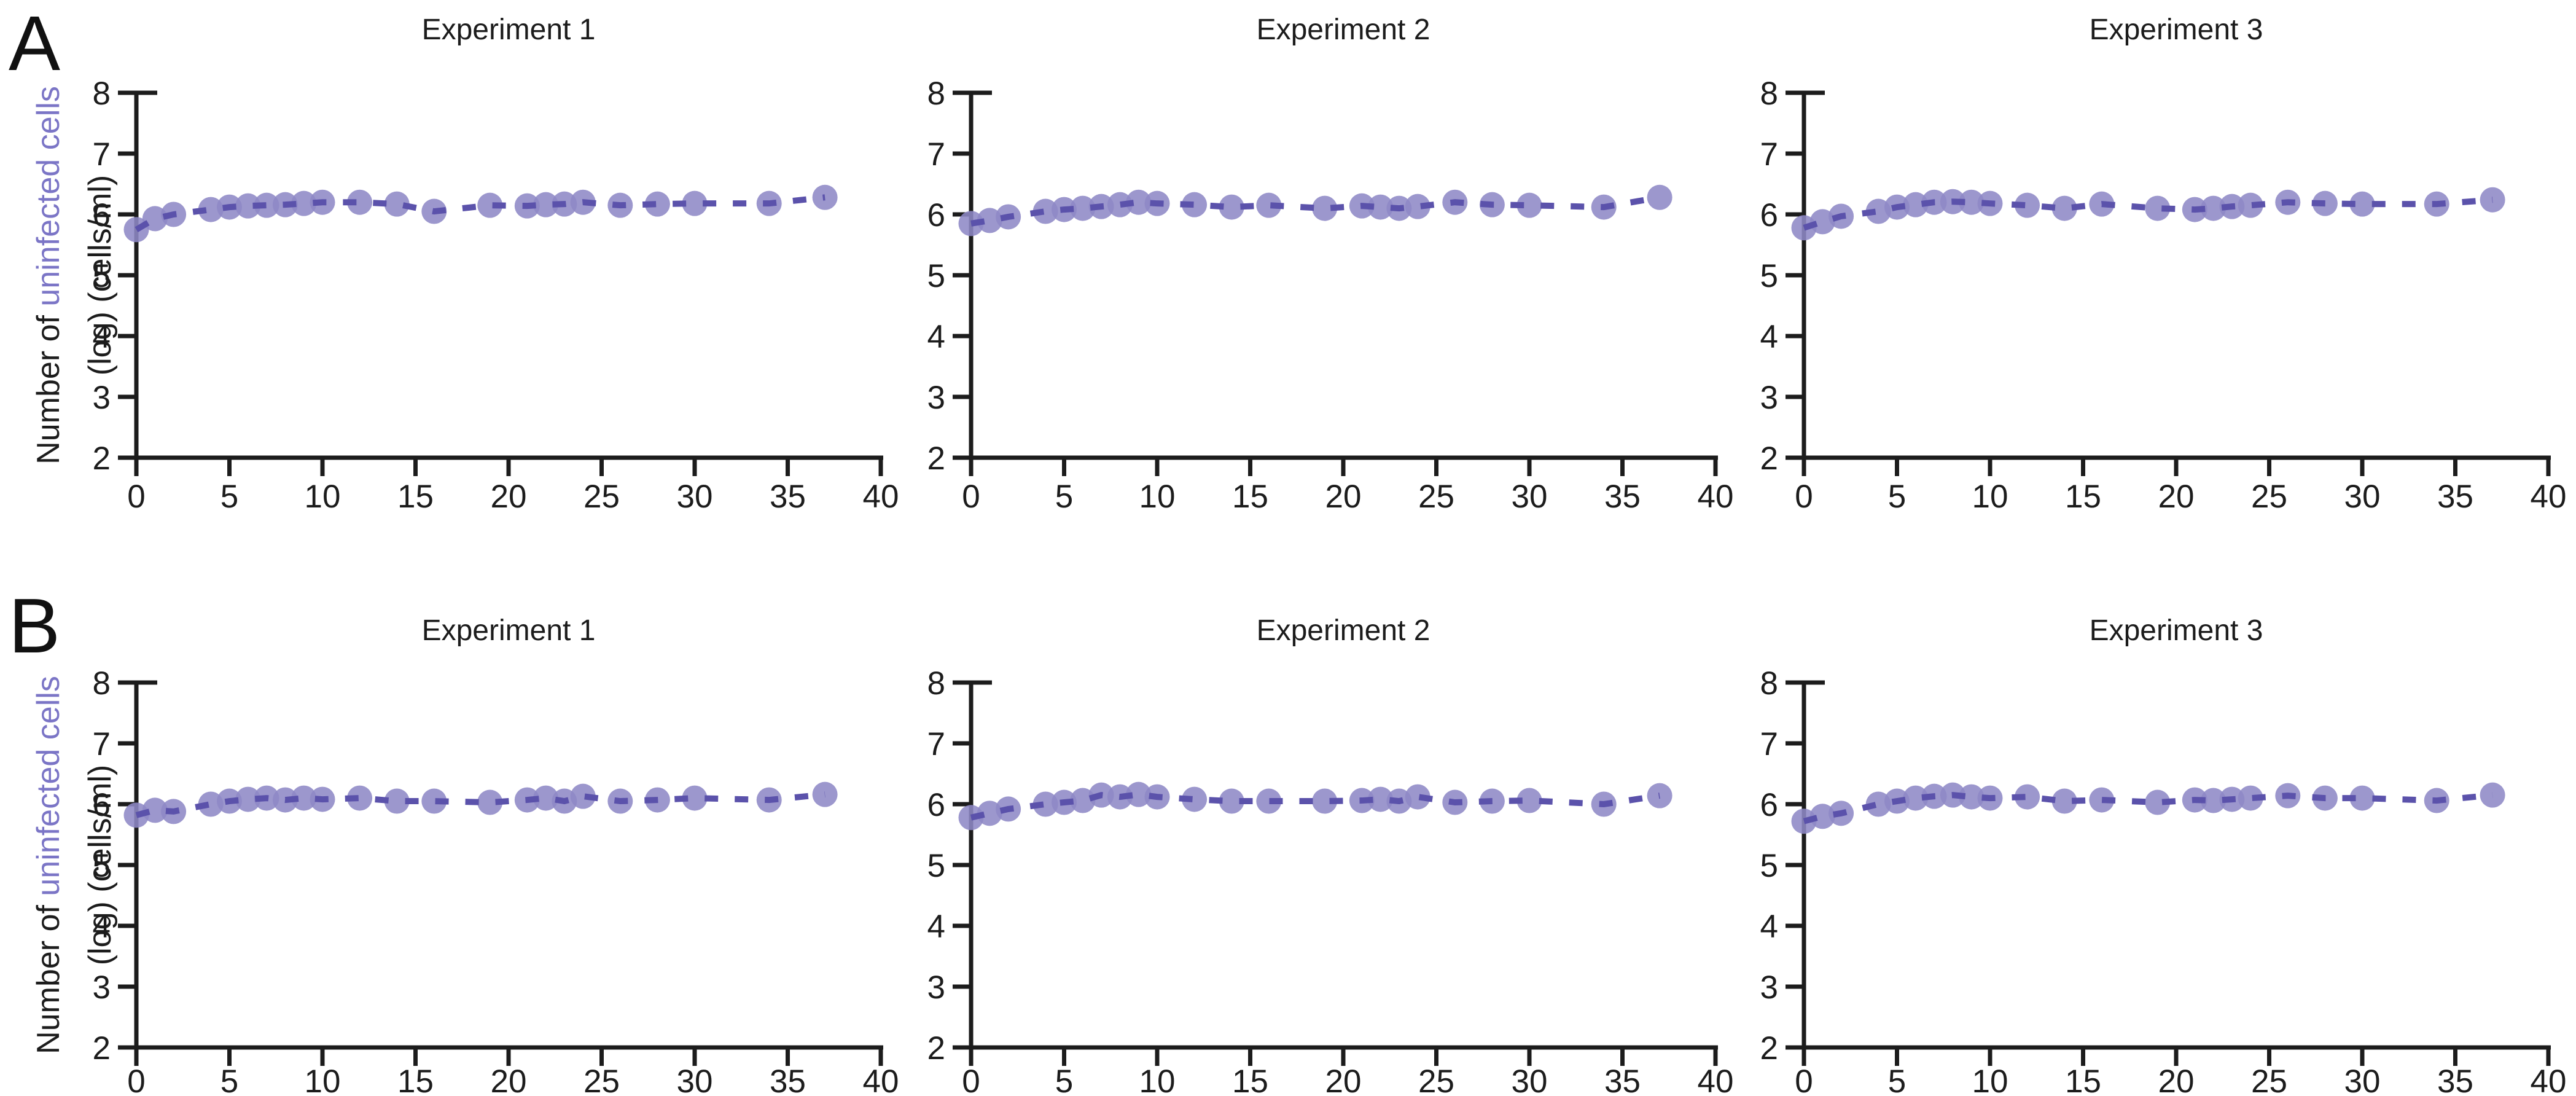 The height and width of the screenshot is (1096, 2576). What do you see at coordinates (509, 30) in the screenshot?
I see `panel-title: Experiment 1` at bounding box center [509, 30].